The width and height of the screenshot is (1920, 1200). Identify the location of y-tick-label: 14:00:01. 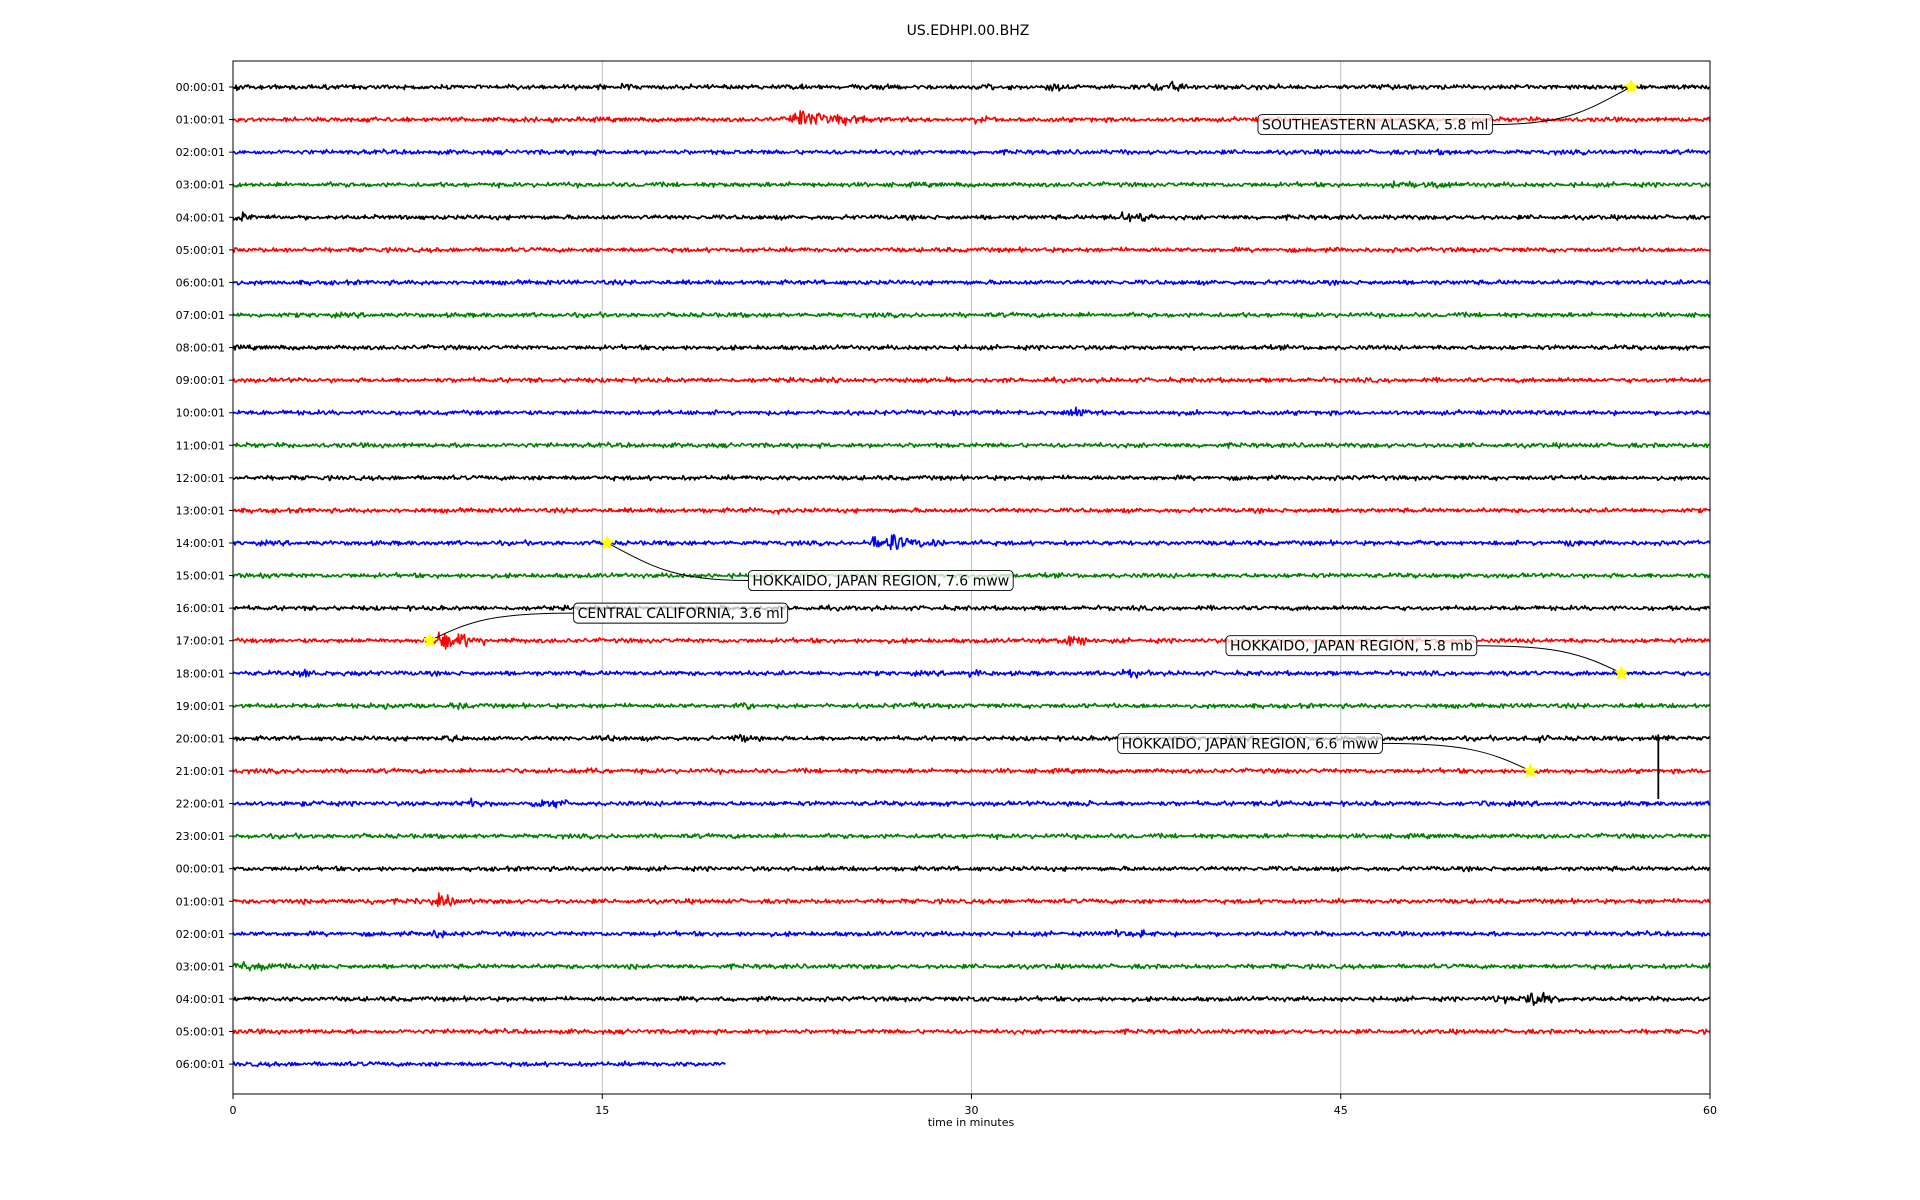
(200, 543).